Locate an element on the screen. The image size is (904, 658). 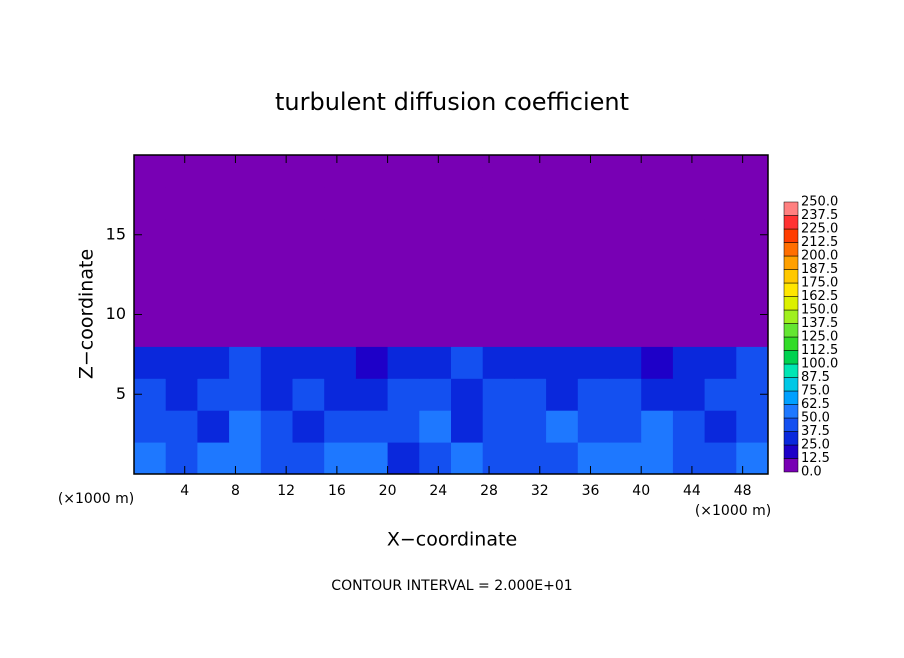
x-tick-label: 24 is located at coordinates (438, 491).